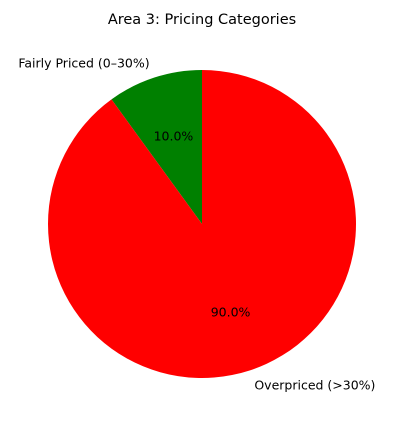  What do you see at coordinates (174, 136) in the screenshot?
I see `slice-percent-label: 10.0%` at bounding box center [174, 136].